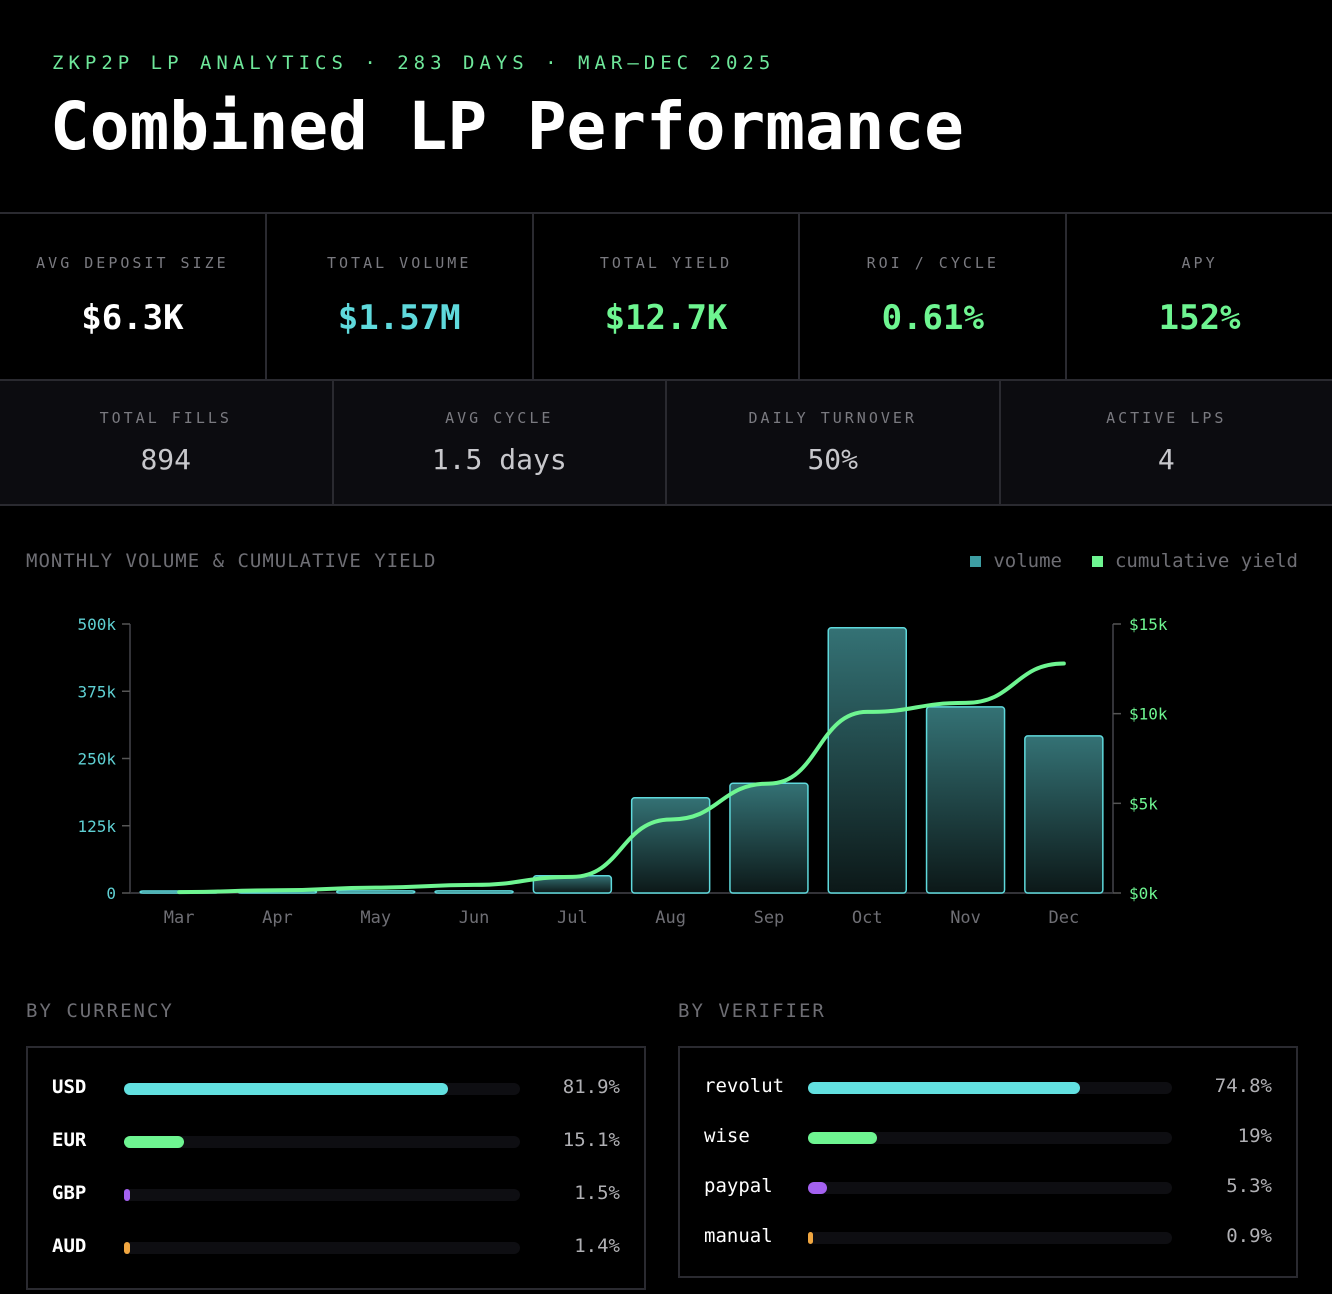 The width and height of the screenshot is (1332, 1294). I want to click on kpi-total-volume: TOTAL VOLUME $1.57M, so click(400, 296).